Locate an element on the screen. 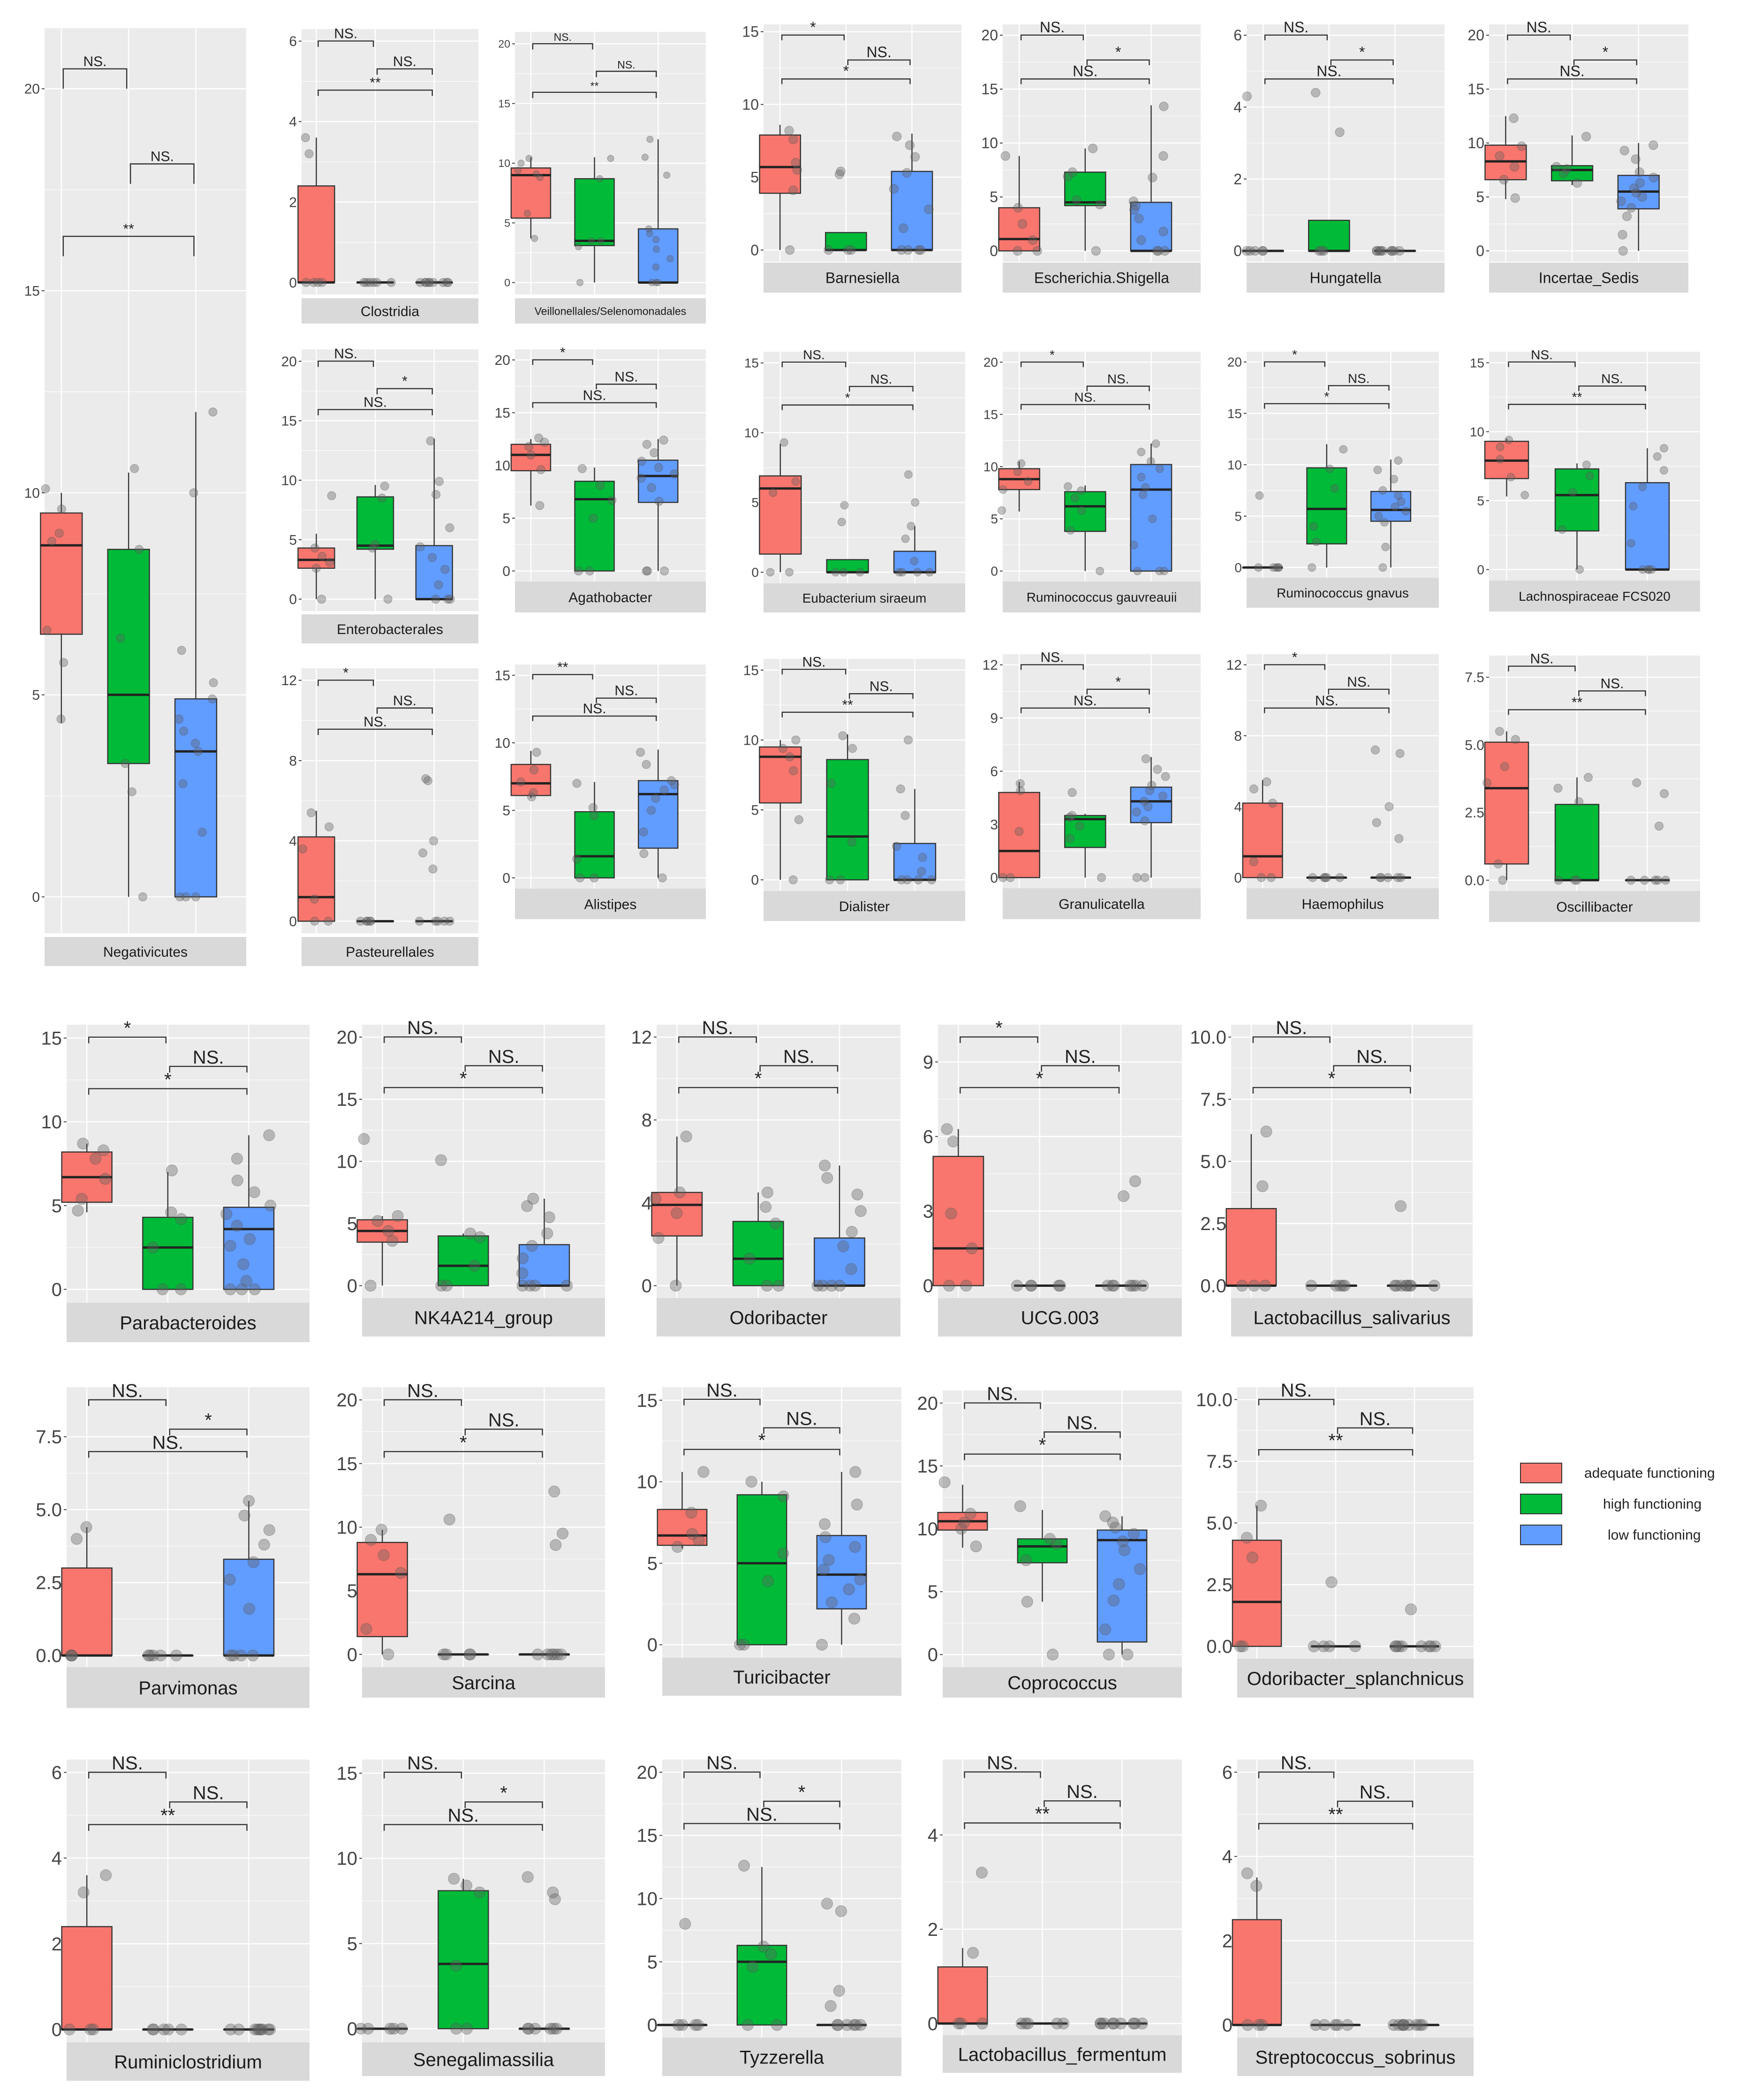  significance-label: * is located at coordinates (1332, 1078).